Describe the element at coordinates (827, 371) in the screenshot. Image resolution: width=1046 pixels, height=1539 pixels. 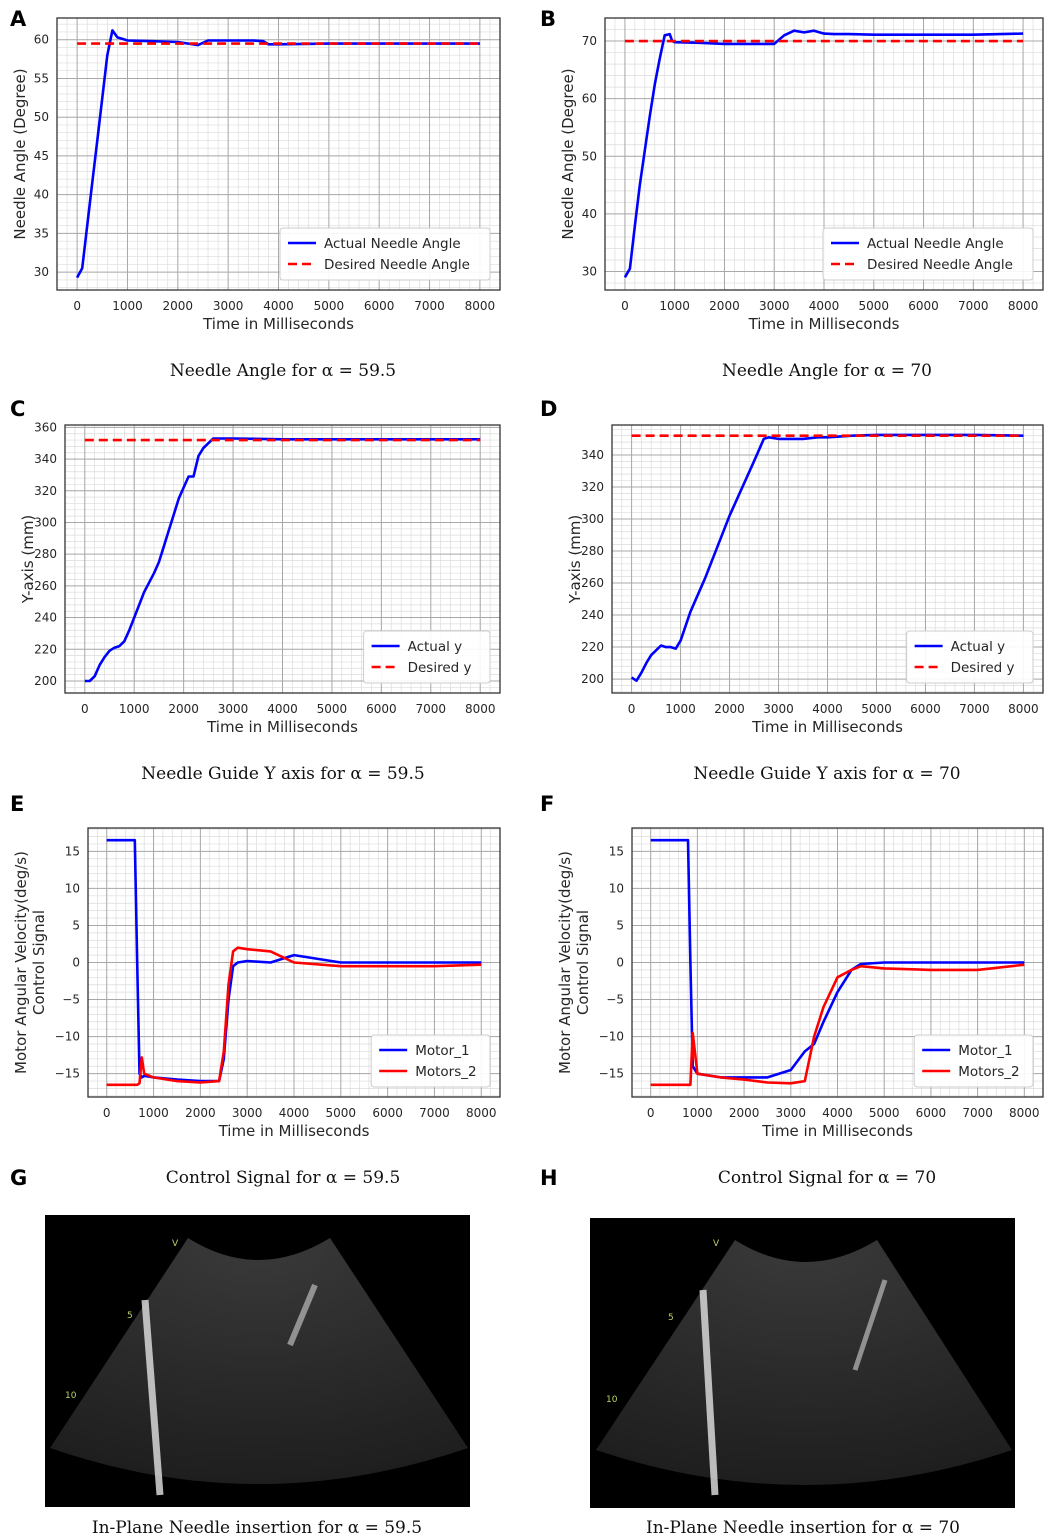
I see `panel-caption: Needle Angle for α = 70` at that location.